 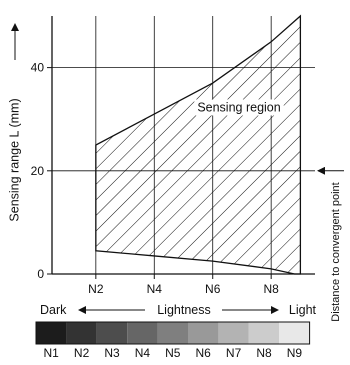 I want to click on lightness-swatch-label: N3, so click(x=112, y=353).